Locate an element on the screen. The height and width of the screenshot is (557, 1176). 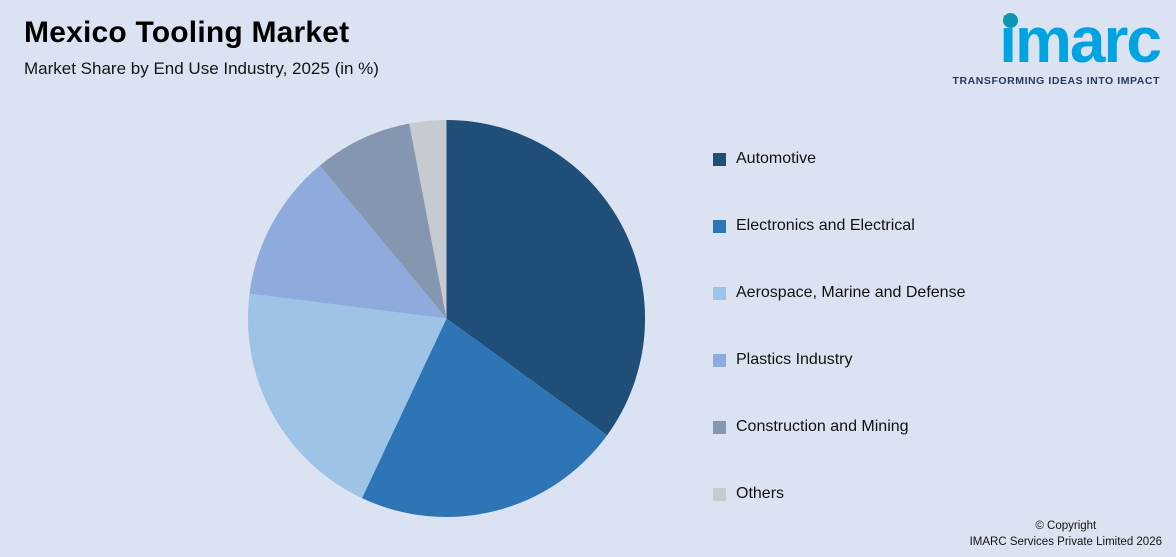
legend-swatch-automotive is located at coordinates (719, 159).